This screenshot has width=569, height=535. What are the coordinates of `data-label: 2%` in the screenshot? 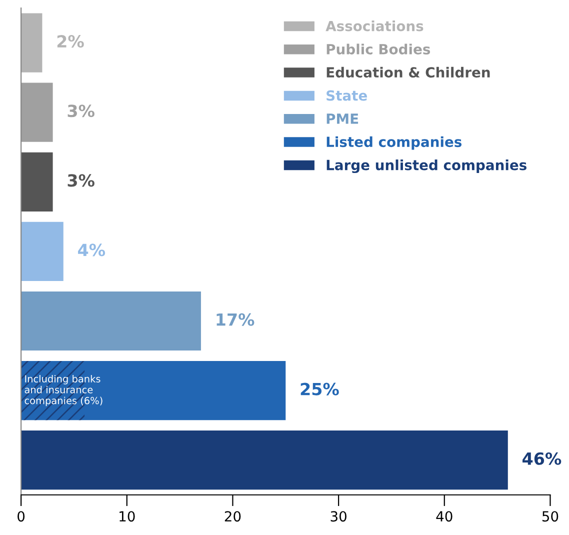 It's located at (70, 41).